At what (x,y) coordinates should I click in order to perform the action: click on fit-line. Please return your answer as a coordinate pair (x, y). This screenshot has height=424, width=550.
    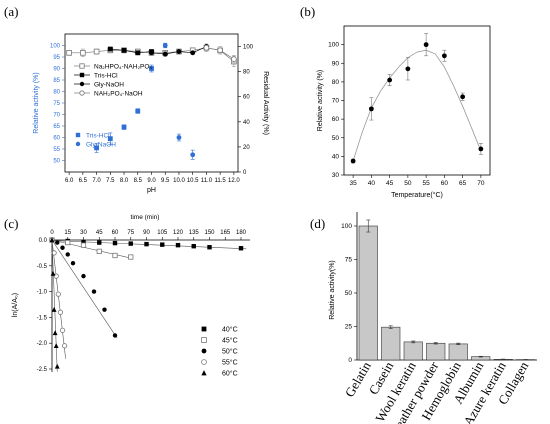
    Looking at the image, I should click on (84, 289).